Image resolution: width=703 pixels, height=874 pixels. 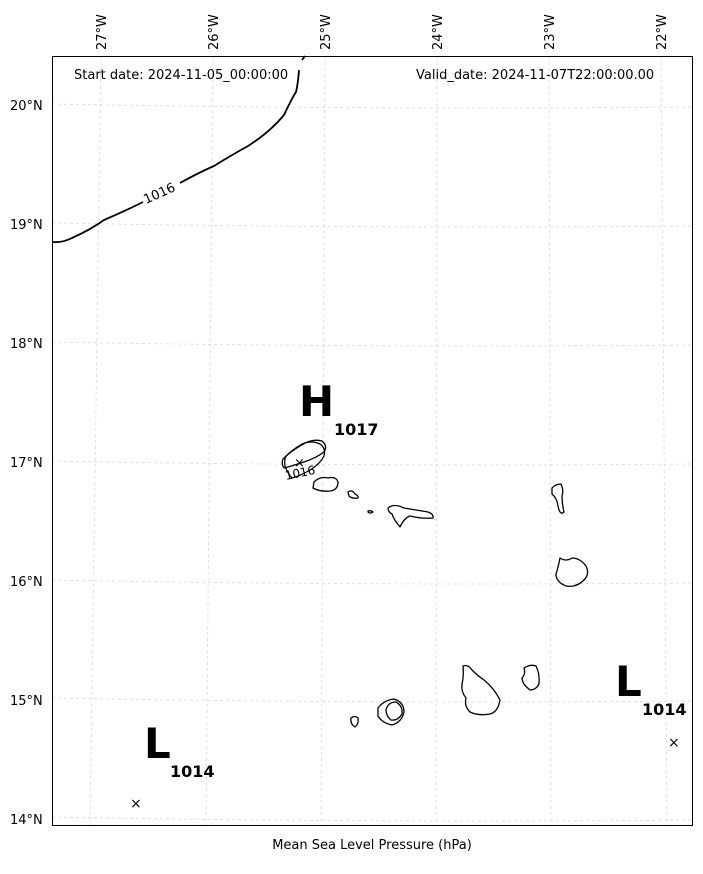 I want to click on low-center-marker-east: ×, so click(x=674, y=743).